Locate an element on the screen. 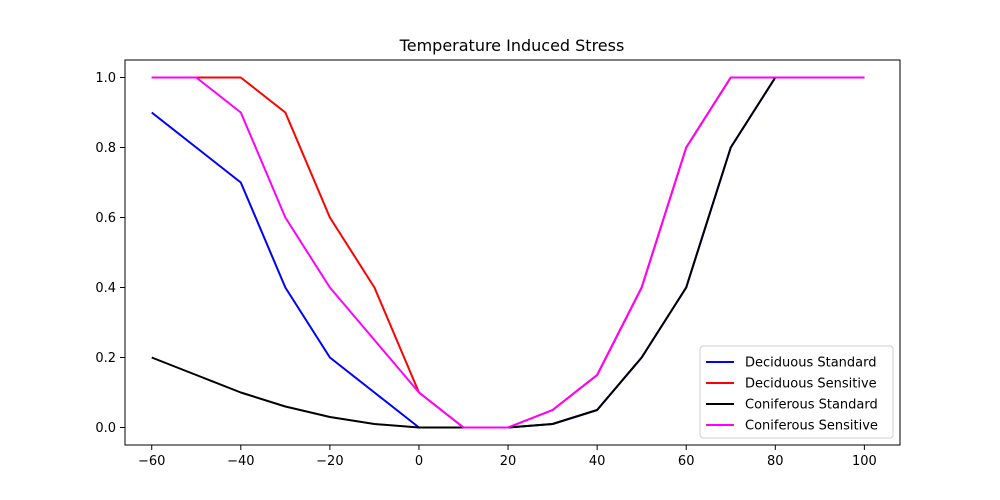 The height and width of the screenshot is (500, 1000). x-tick-label: 100 is located at coordinates (864, 461).